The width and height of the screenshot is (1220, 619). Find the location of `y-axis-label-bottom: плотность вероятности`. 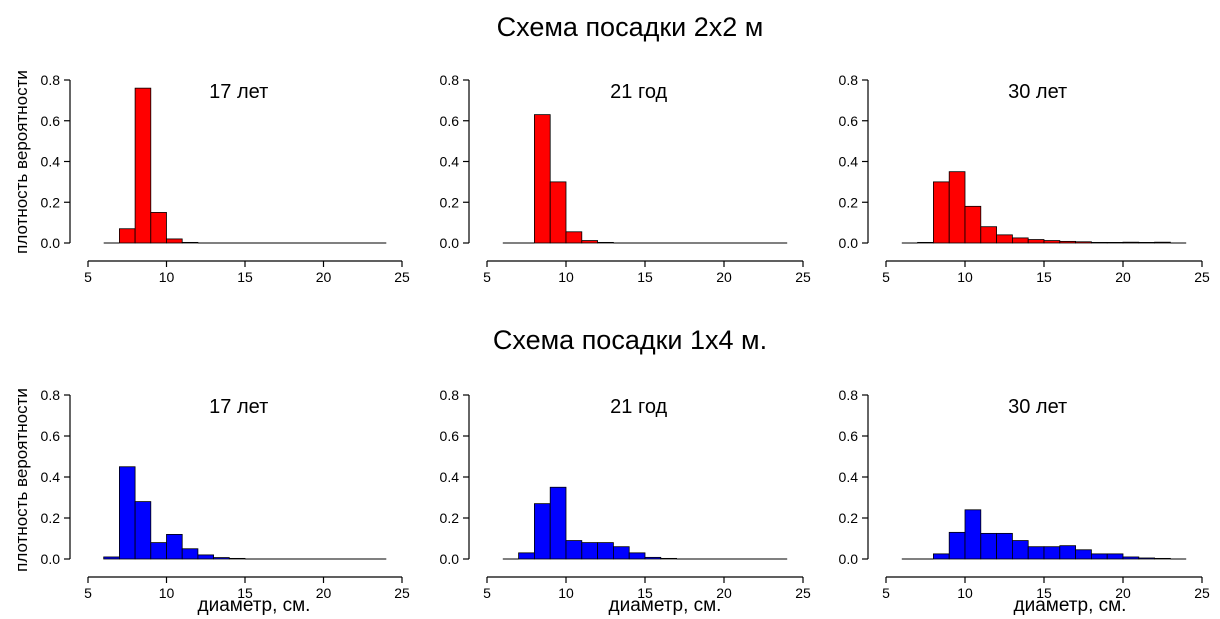

y-axis-label-bottom: плотность вероятности is located at coordinates (21, 480).